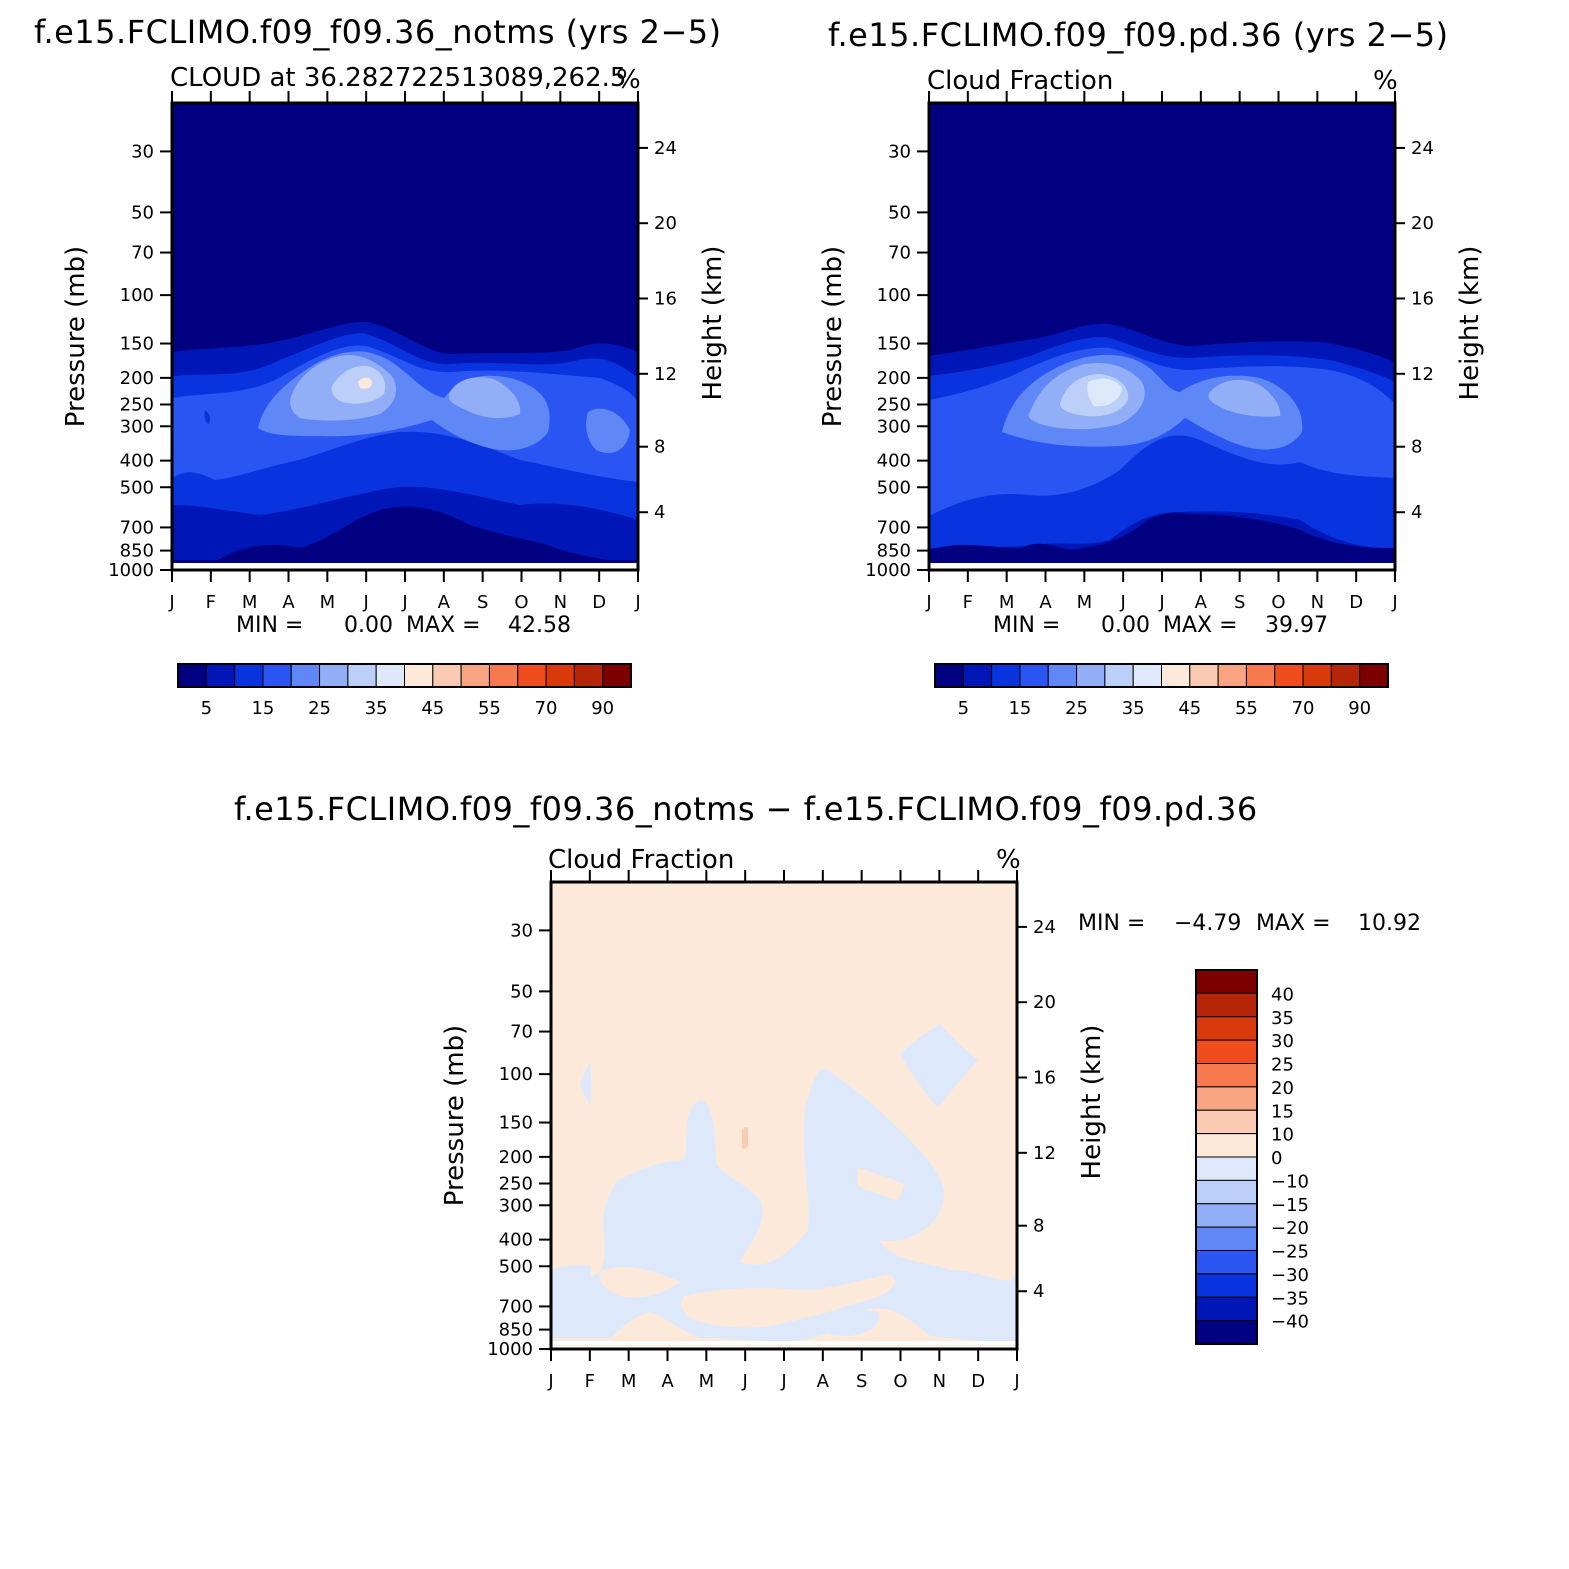 Image resolution: width=1569 pixels, height=1569 pixels. What do you see at coordinates (1038, 1226) in the screenshot?
I see `height-tick-label: 8` at bounding box center [1038, 1226].